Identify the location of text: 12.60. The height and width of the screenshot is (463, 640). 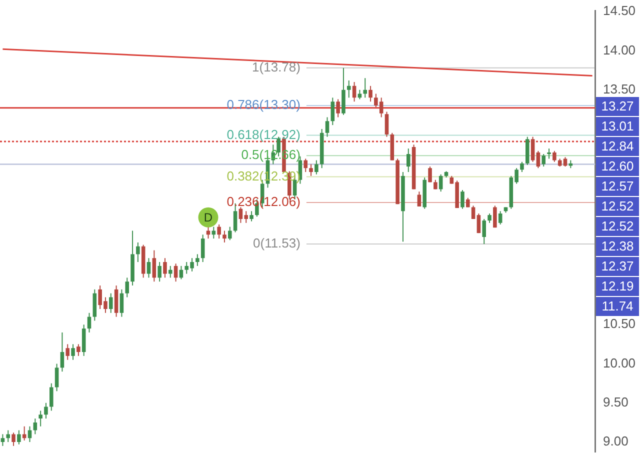
(617, 166).